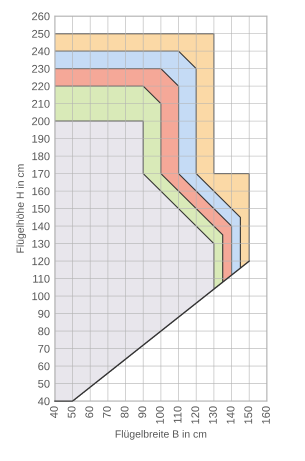 The image size is (305, 461). What do you see at coordinates (41, 16) in the screenshot?
I see `y-tick-label: 260` at bounding box center [41, 16].